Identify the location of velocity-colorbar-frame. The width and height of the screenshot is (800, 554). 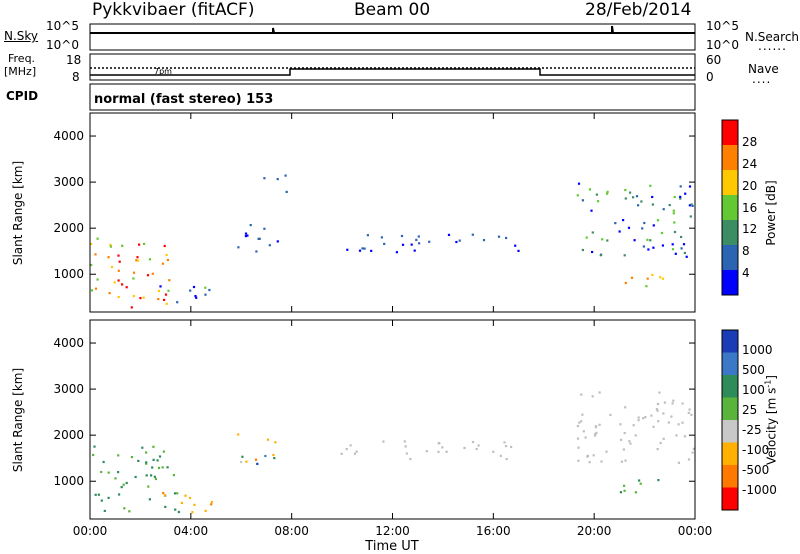
(730, 420).